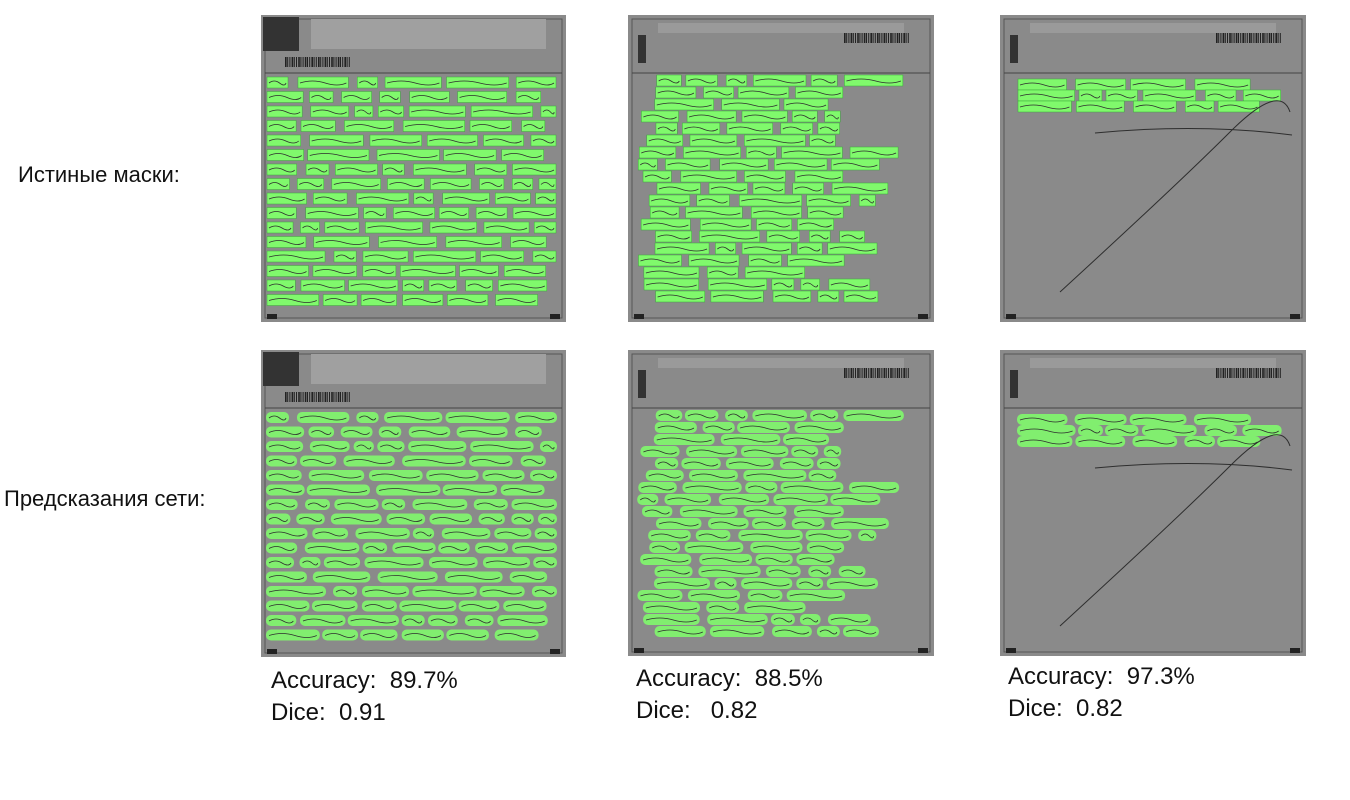 Image resolution: width=1350 pixels, height=800 pixels. I want to click on pen-stroke, so click(1175, 196).